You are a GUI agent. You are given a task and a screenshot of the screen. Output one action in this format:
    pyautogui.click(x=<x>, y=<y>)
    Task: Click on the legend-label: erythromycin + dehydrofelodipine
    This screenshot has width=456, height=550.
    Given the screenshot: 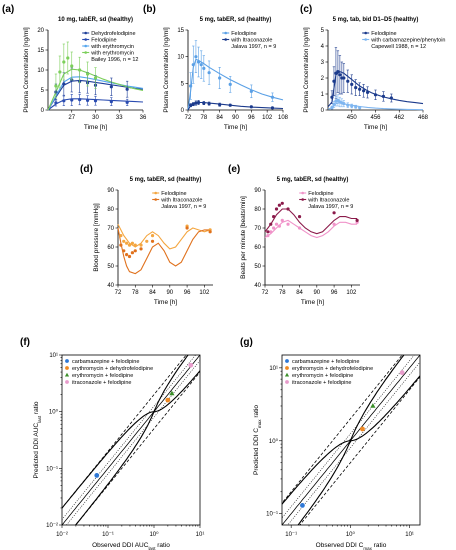 What is the action you would take?
    pyautogui.click(x=112, y=369)
    